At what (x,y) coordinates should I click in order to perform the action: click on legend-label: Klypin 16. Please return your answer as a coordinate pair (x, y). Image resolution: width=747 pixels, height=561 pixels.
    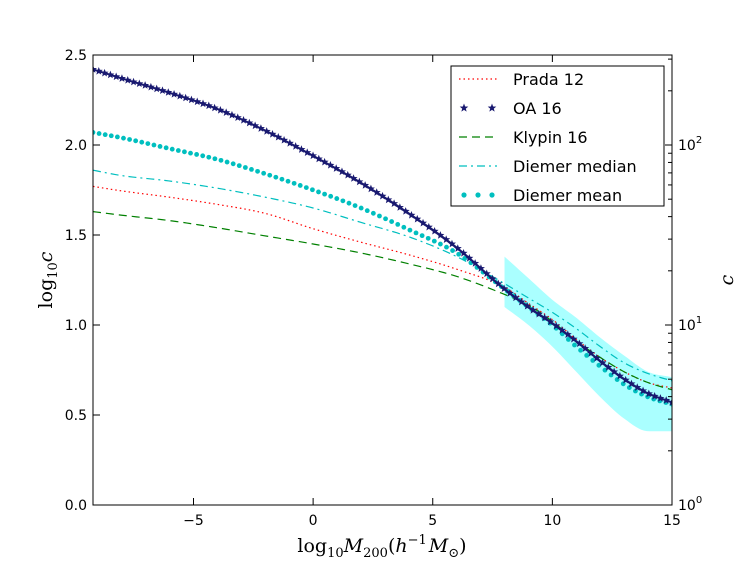
    Looking at the image, I should click on (550, 137).